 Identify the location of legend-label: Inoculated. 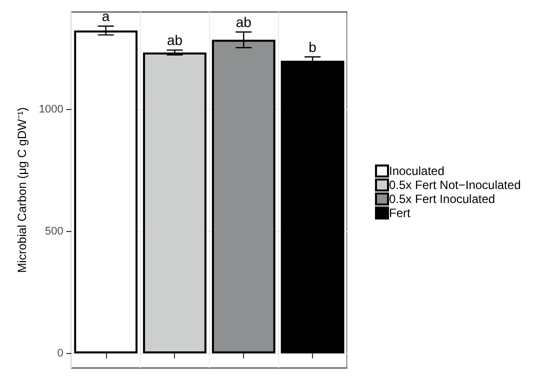
(416, 171).